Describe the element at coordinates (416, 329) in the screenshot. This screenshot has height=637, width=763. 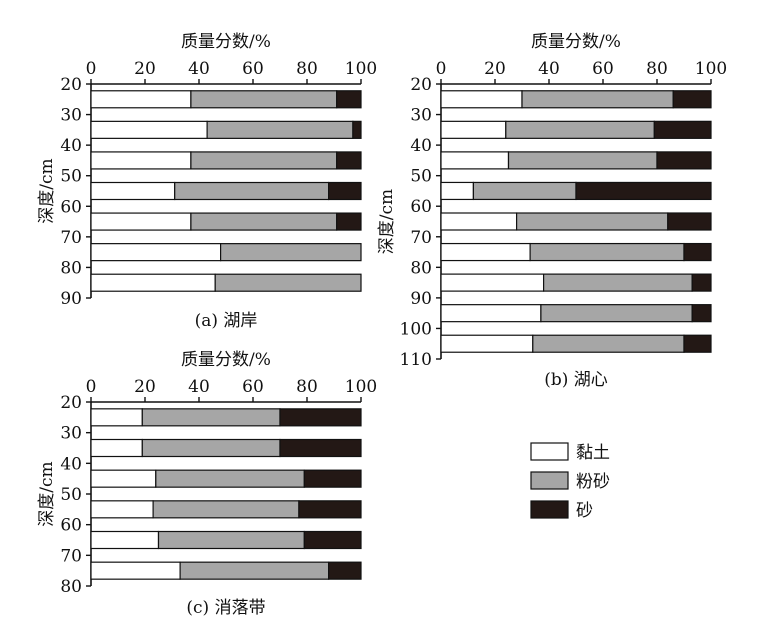
I see `y-tick-label-b-8: 100` at that location.